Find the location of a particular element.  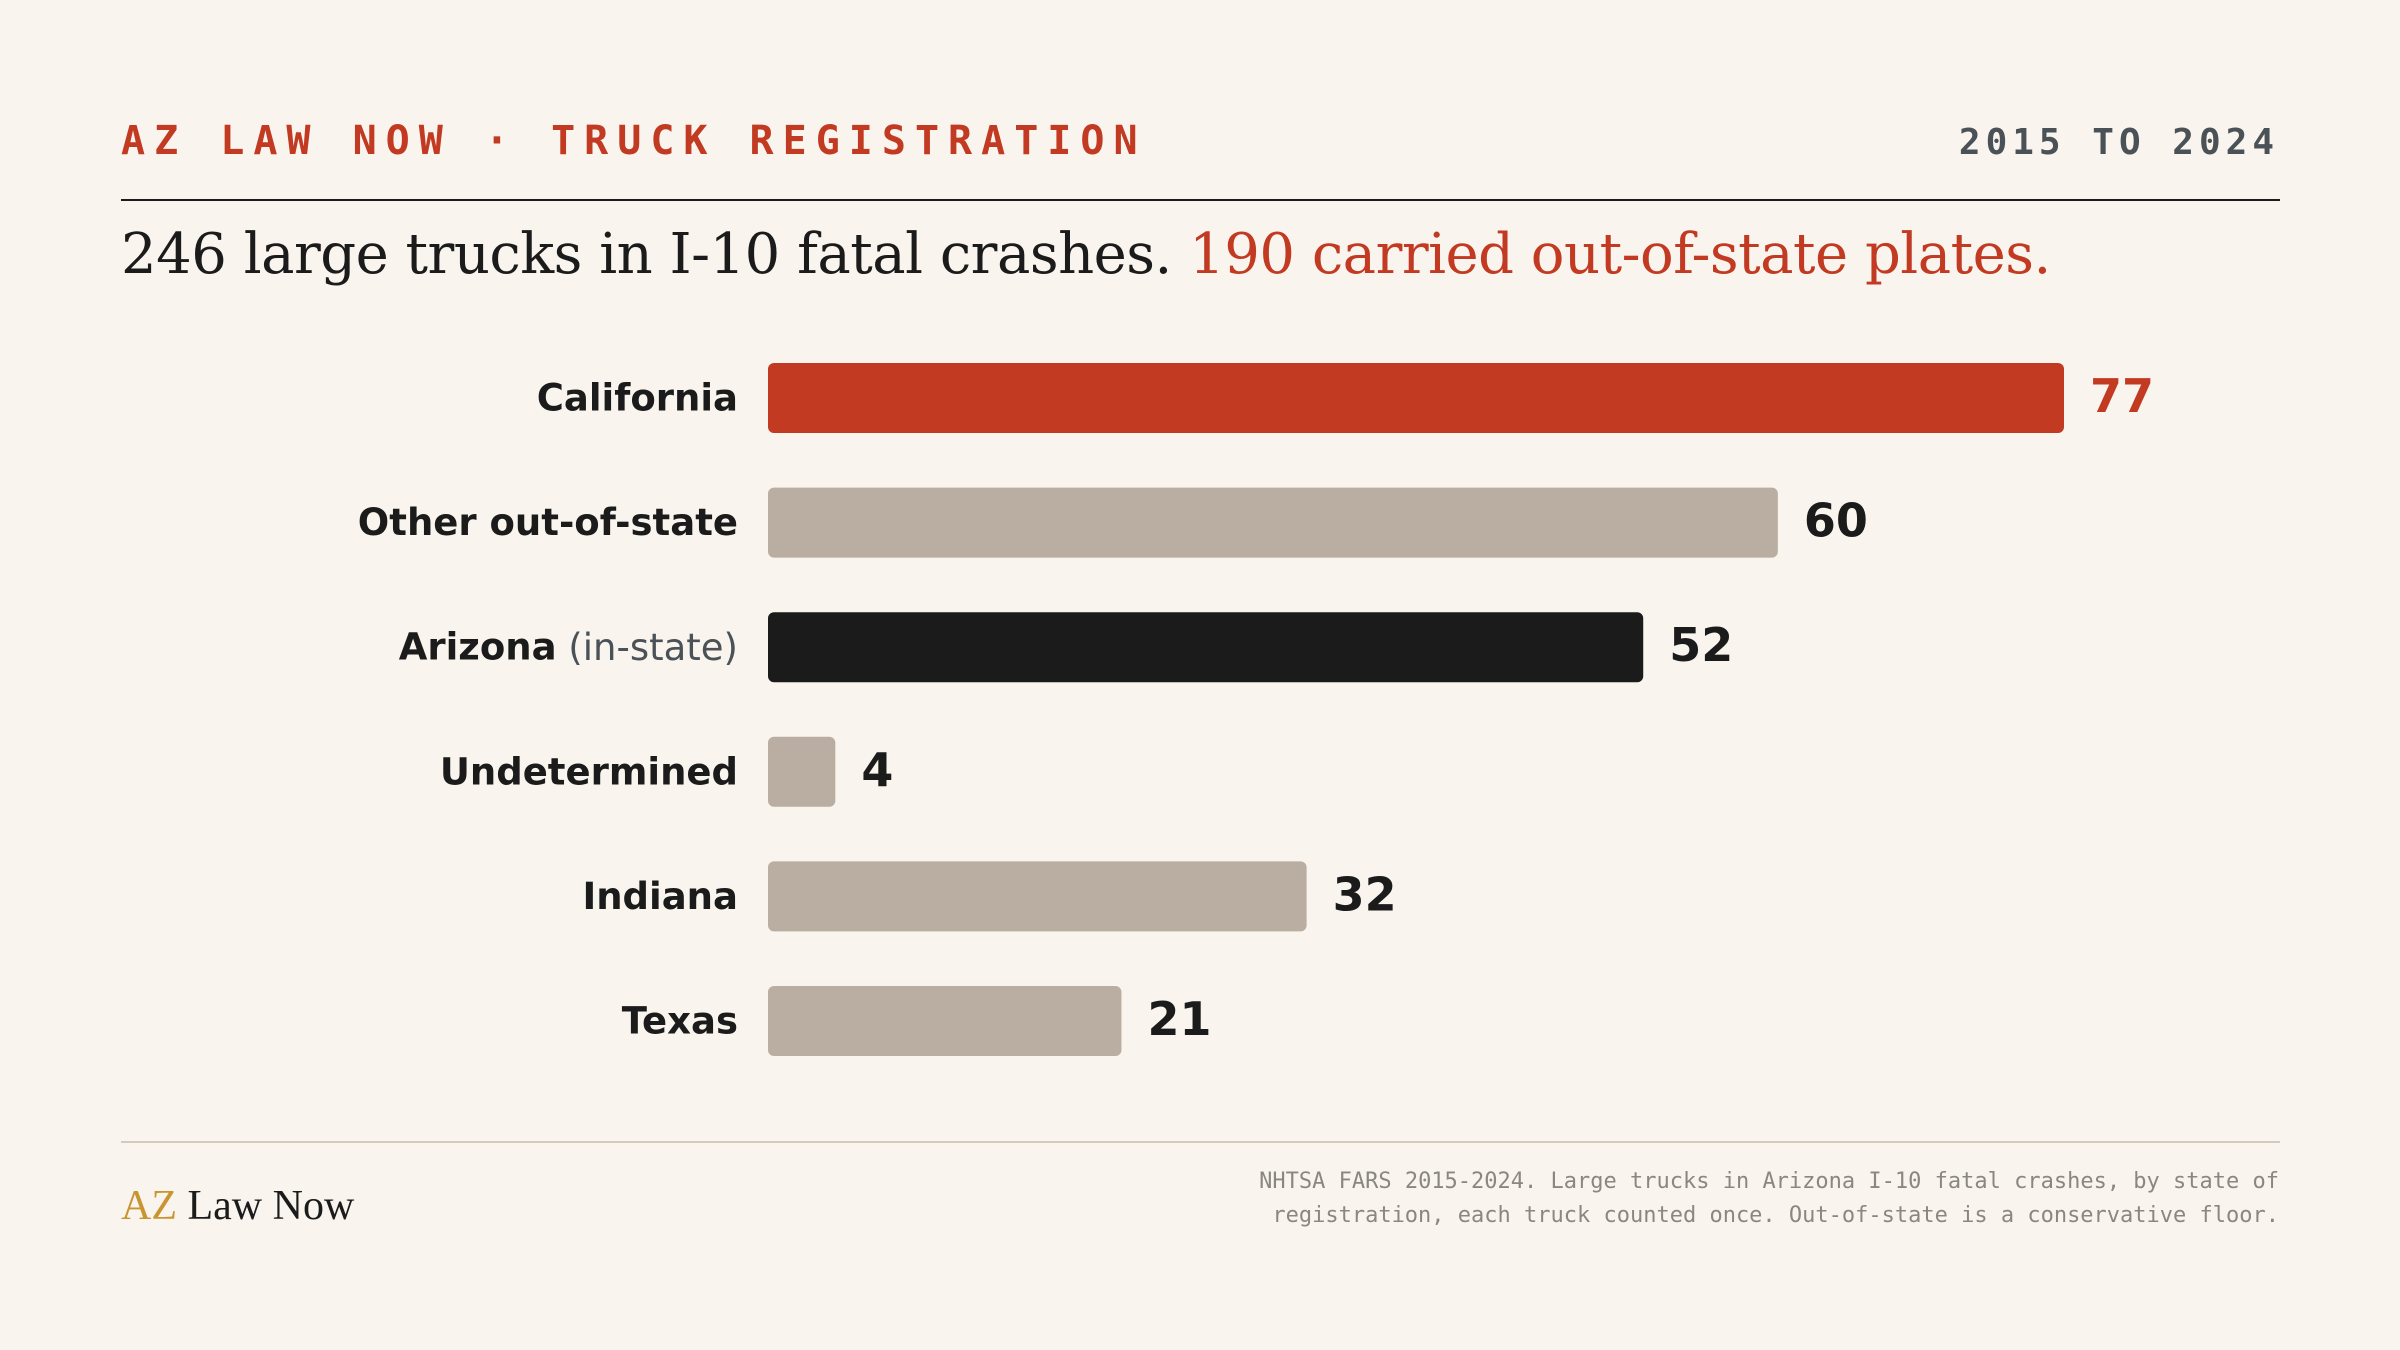

brand-rest: Law Now is located at coordinates (266, 1206).